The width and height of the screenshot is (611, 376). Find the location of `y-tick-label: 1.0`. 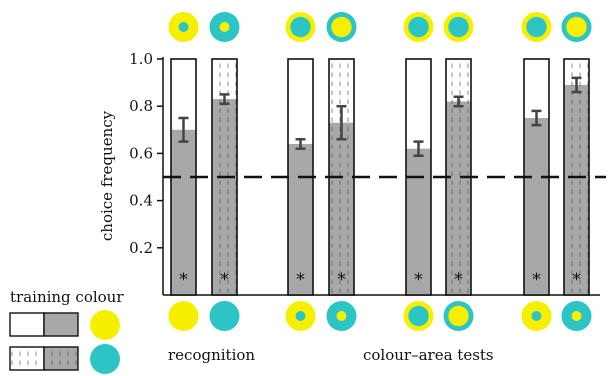

y-tick-label: 1.0 is located at coordinates (141, 59).